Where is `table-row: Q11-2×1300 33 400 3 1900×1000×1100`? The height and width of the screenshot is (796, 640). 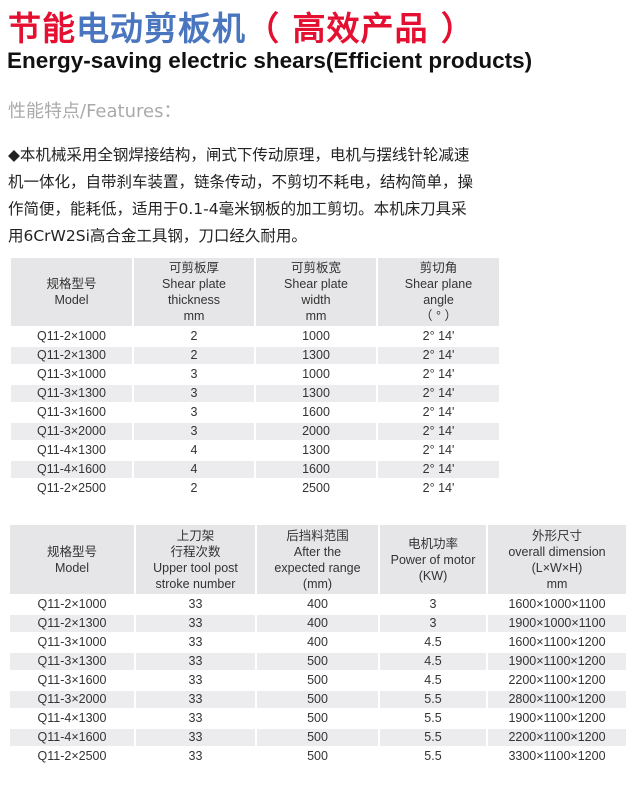
table-row: Q11-2×1300 33 400 3 1900×1000×1100 is located at coordinates (318, 623).